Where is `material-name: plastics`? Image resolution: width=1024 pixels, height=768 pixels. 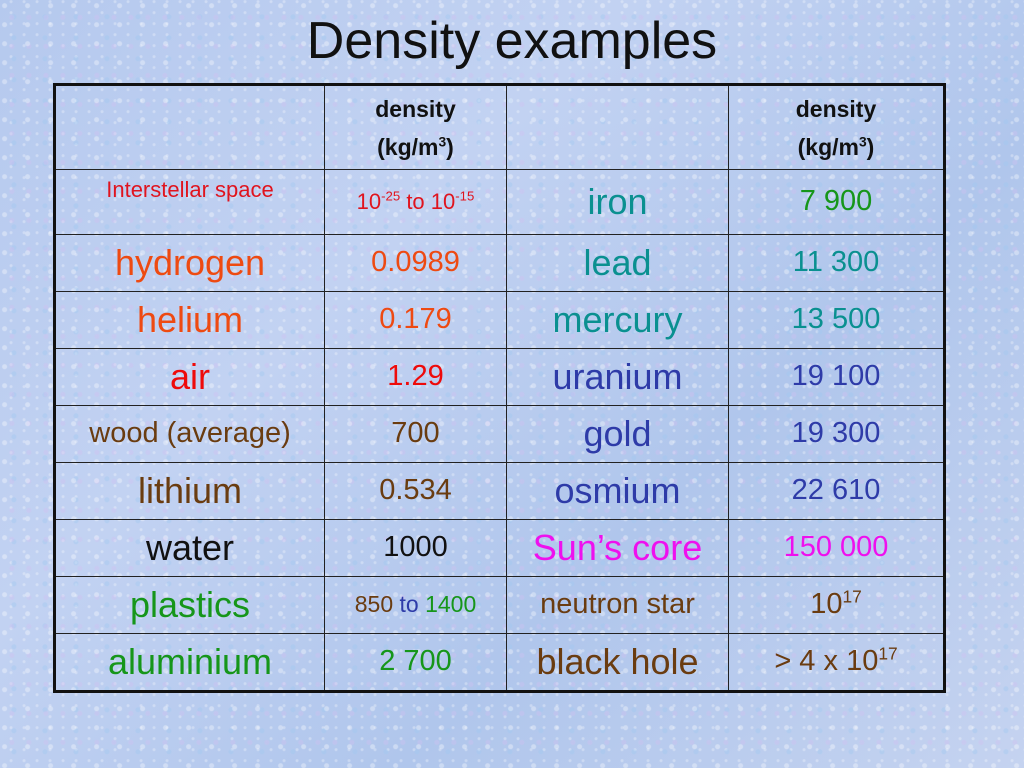
material-name: plastics is located at coordinates (189, 605).